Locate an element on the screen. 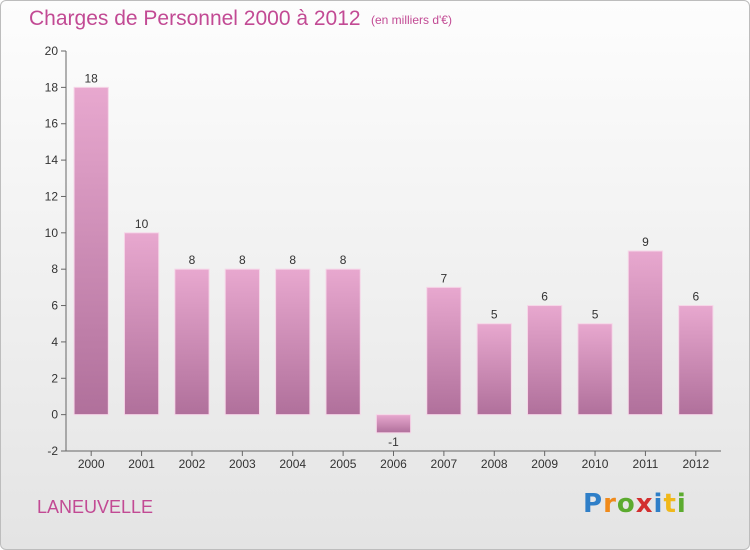 The height and width of the screenshot is (550, 750). logo-letter: r is located at coordinates (610, 504).